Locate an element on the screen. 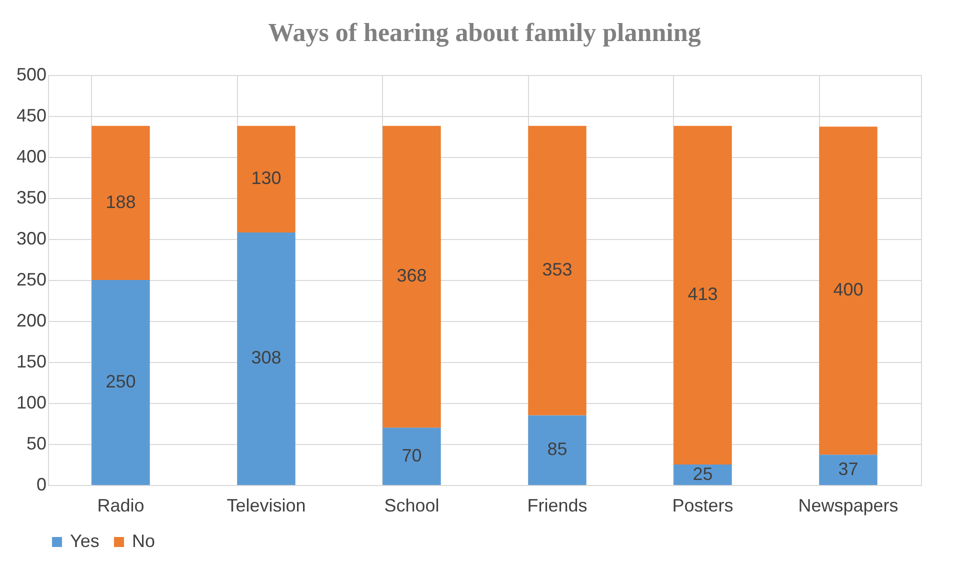 This screenshot has width=956, height=581. data-label: 37 is located at coordinates (848, 468).